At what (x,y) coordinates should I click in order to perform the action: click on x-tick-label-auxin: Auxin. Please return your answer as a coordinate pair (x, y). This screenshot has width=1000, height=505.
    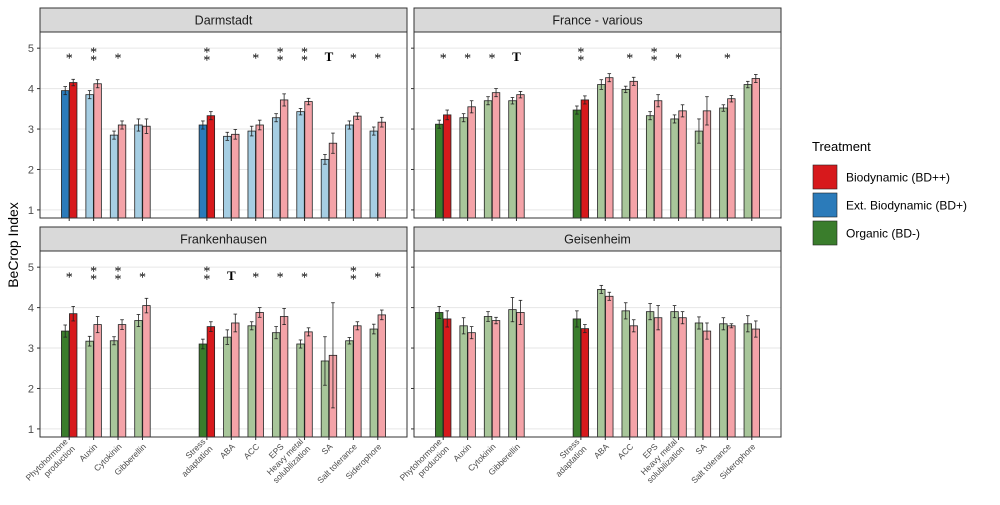
    Looking at the image, I should click on (88, 452).